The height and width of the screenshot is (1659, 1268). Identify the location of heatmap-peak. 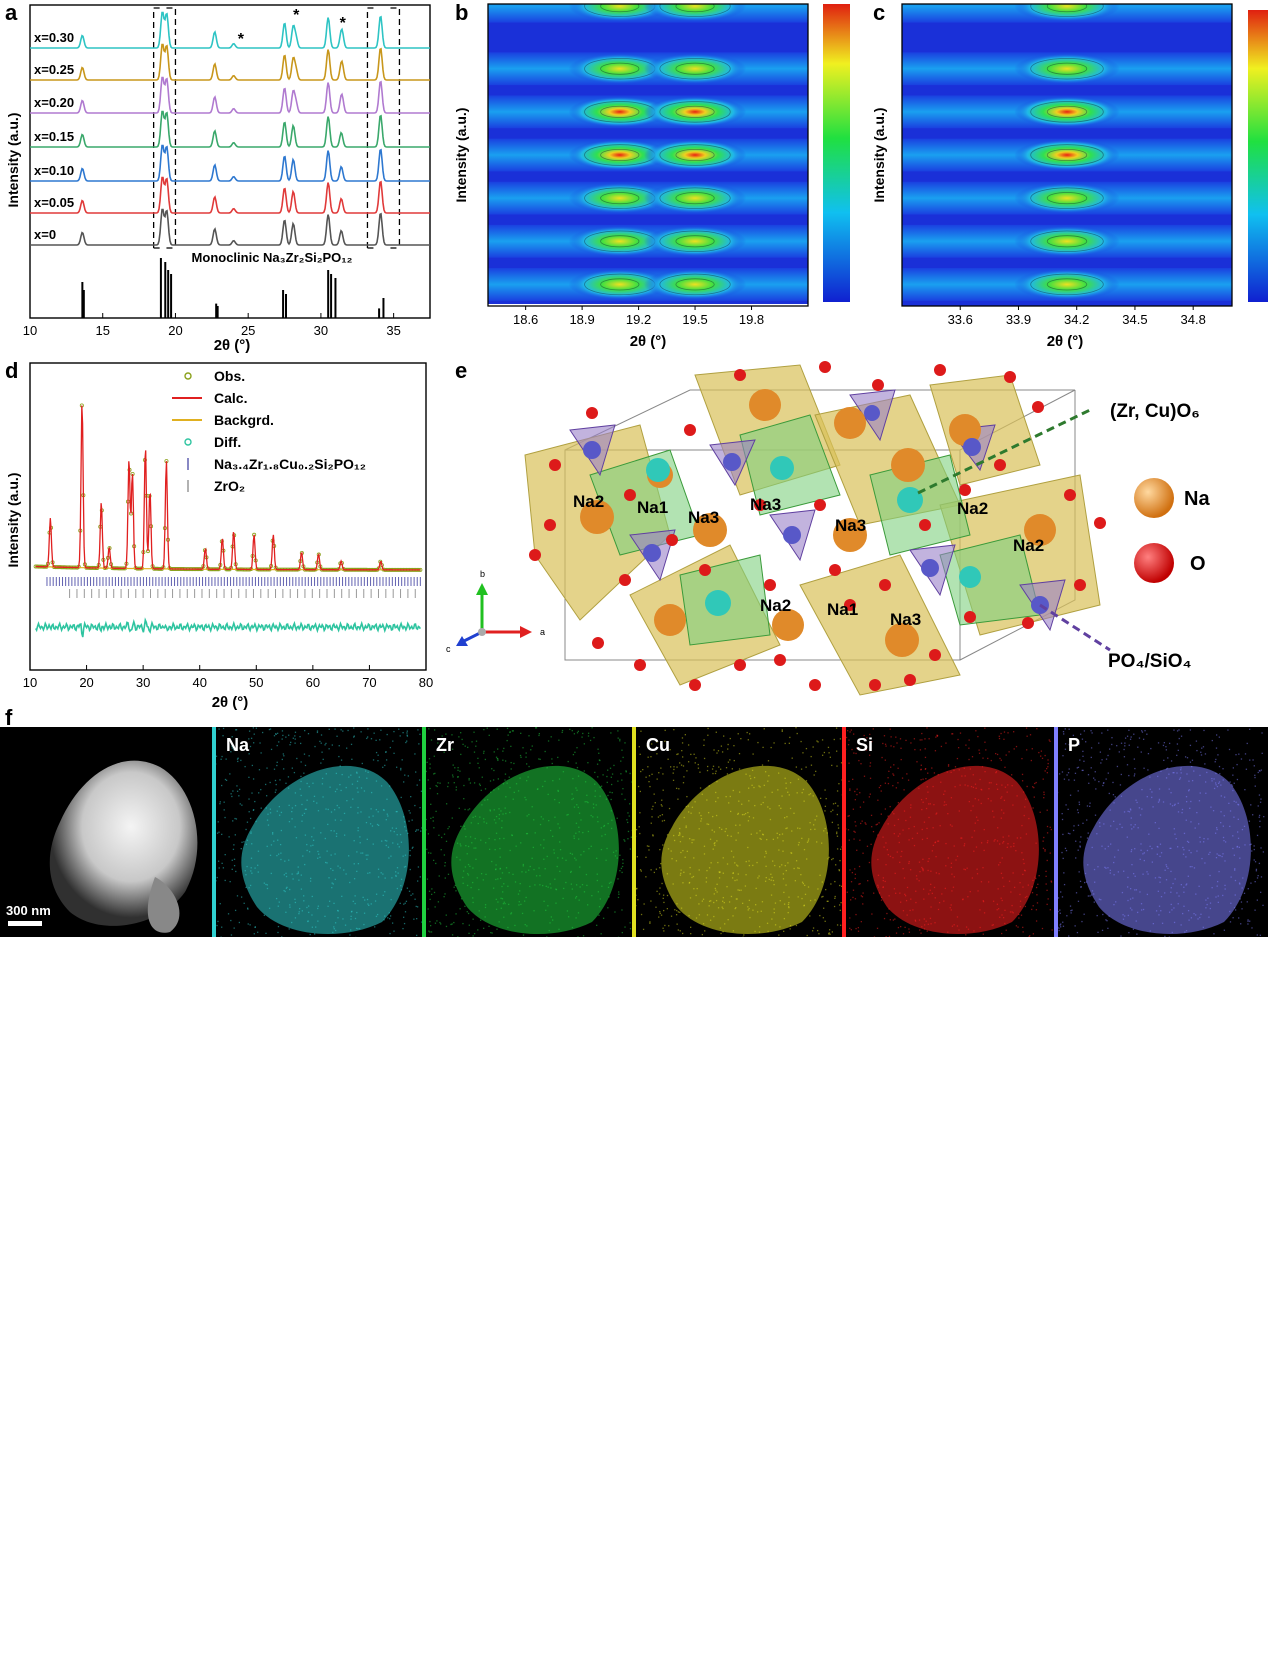
(695, 198).